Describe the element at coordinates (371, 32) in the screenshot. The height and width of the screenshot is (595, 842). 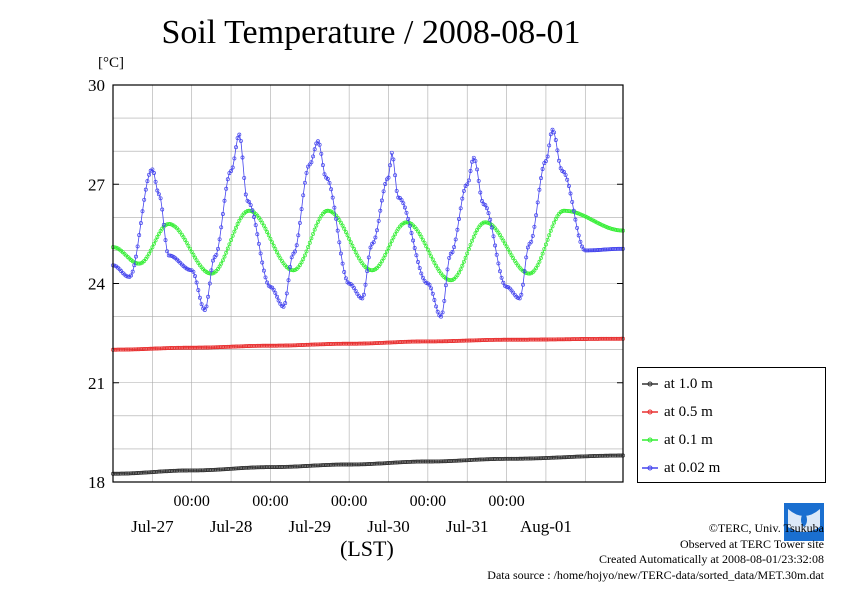
I see `chart-title: Soil Temperature / 2008-08-01` at that location.